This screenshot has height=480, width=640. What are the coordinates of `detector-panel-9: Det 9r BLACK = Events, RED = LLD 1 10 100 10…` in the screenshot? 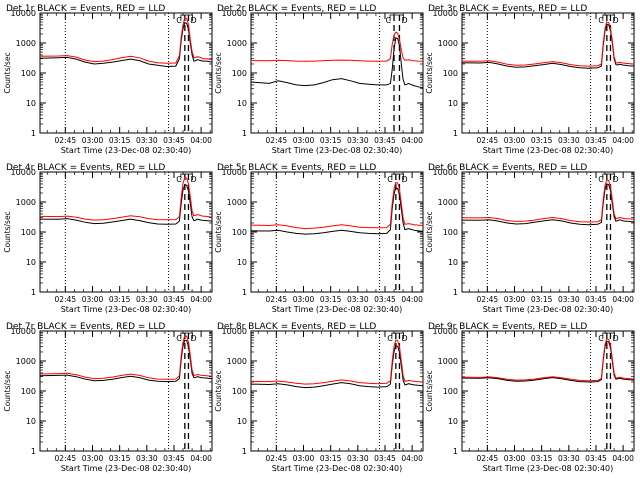 It's located at (530, 397).